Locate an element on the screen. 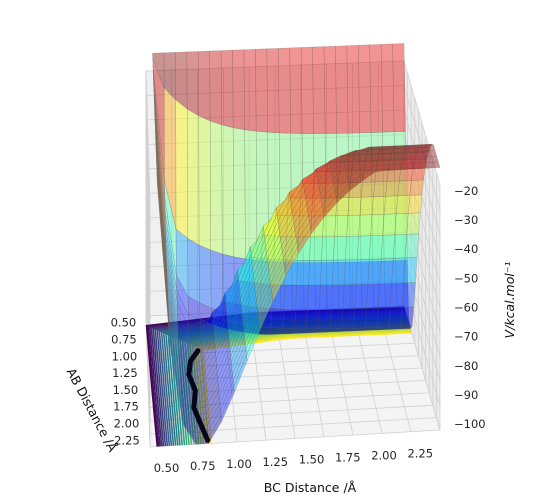  trajectory-path is located at coordinates (198, 395).